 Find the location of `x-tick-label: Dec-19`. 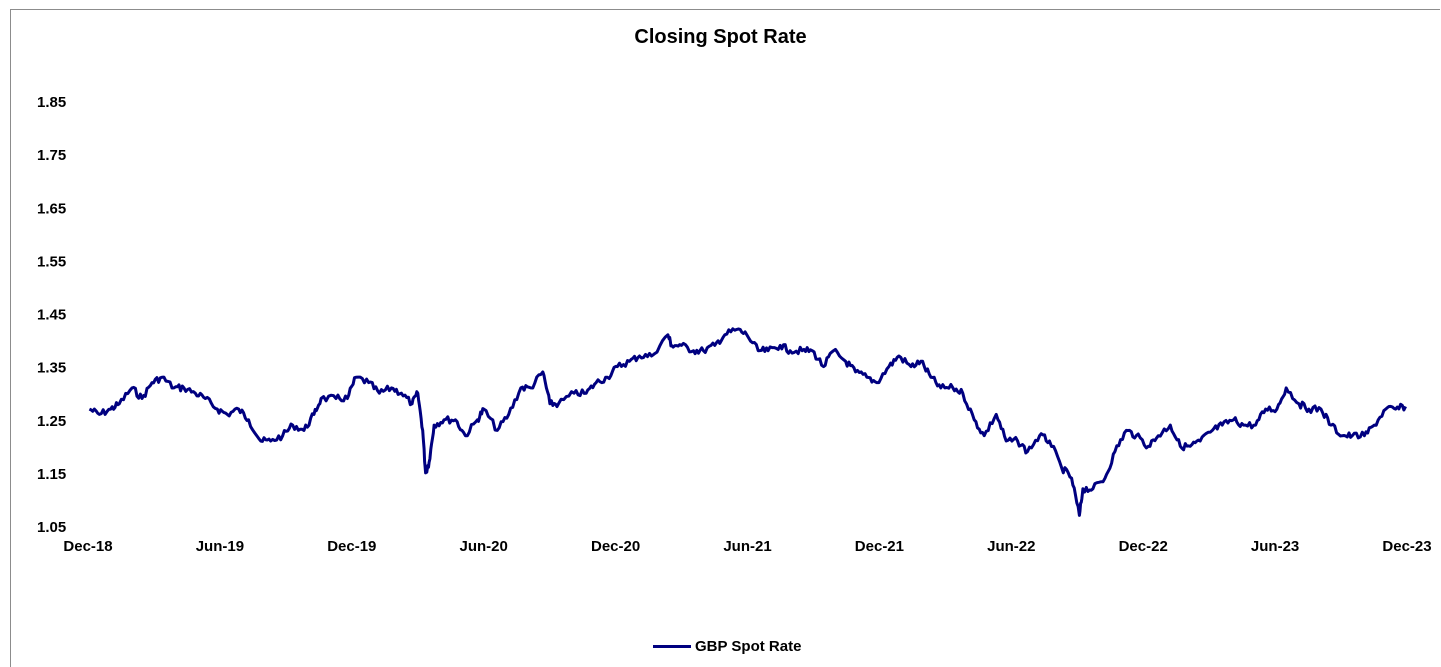

x-tick-label: Dec-19 is located at coordinates (351, 546).